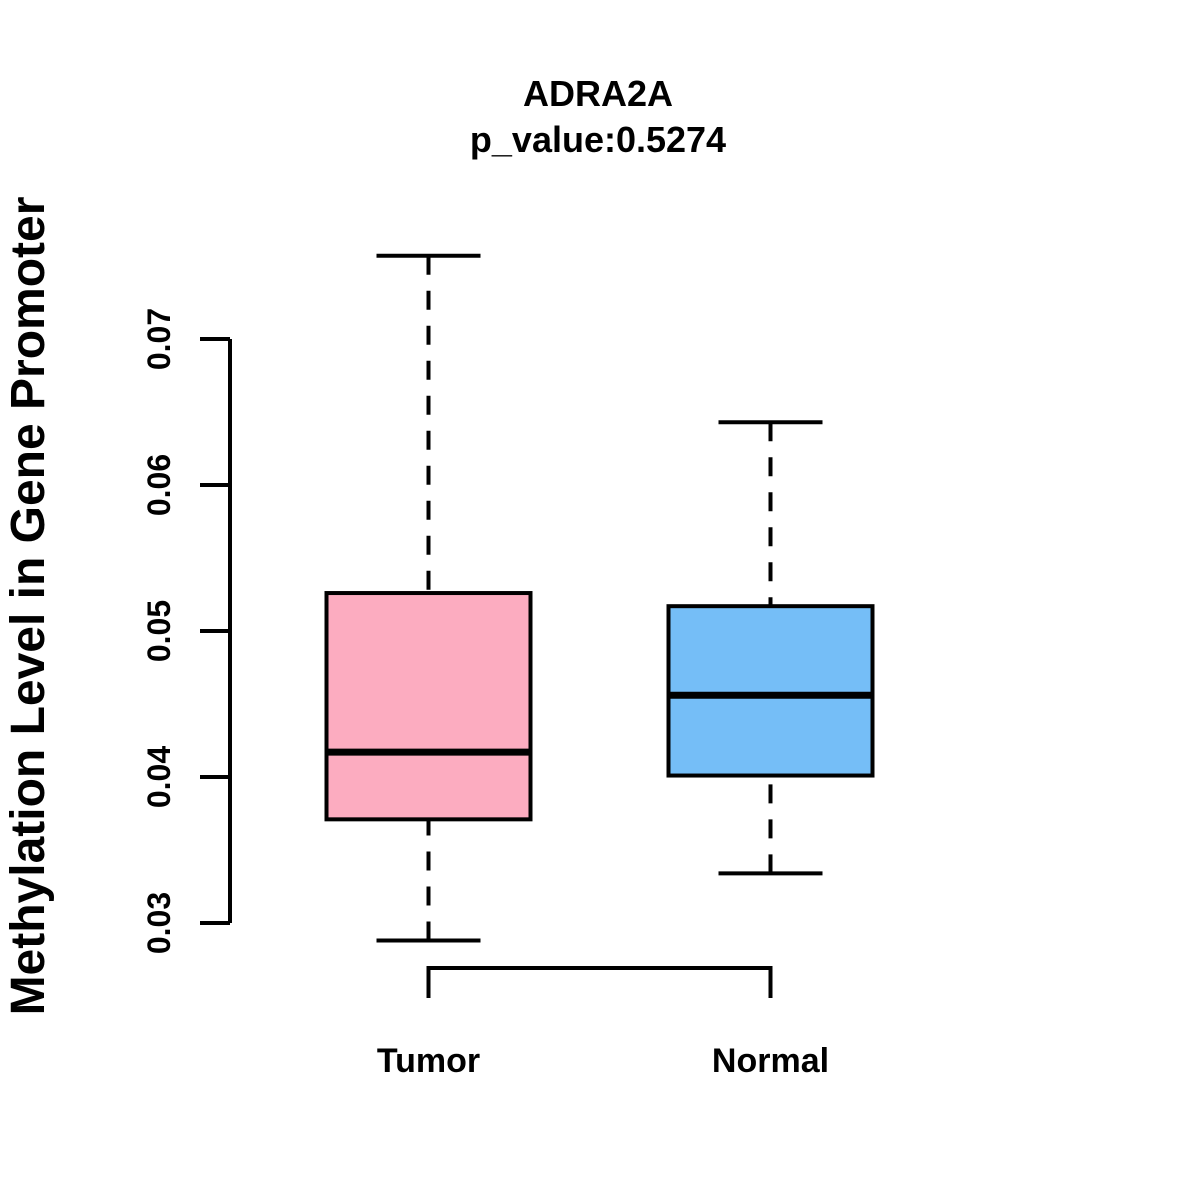  I want to click on chart-title: ADRA2A, so click(598, 93).